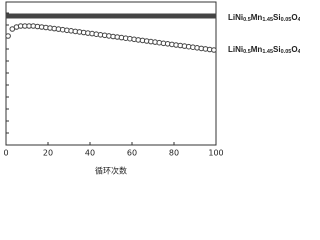 This screenshot has height=240, width=320. What do you see at coordinates (215, 153) in the screenshot?
I see `x-tick-label: 100` at bounding box center [215, 153].